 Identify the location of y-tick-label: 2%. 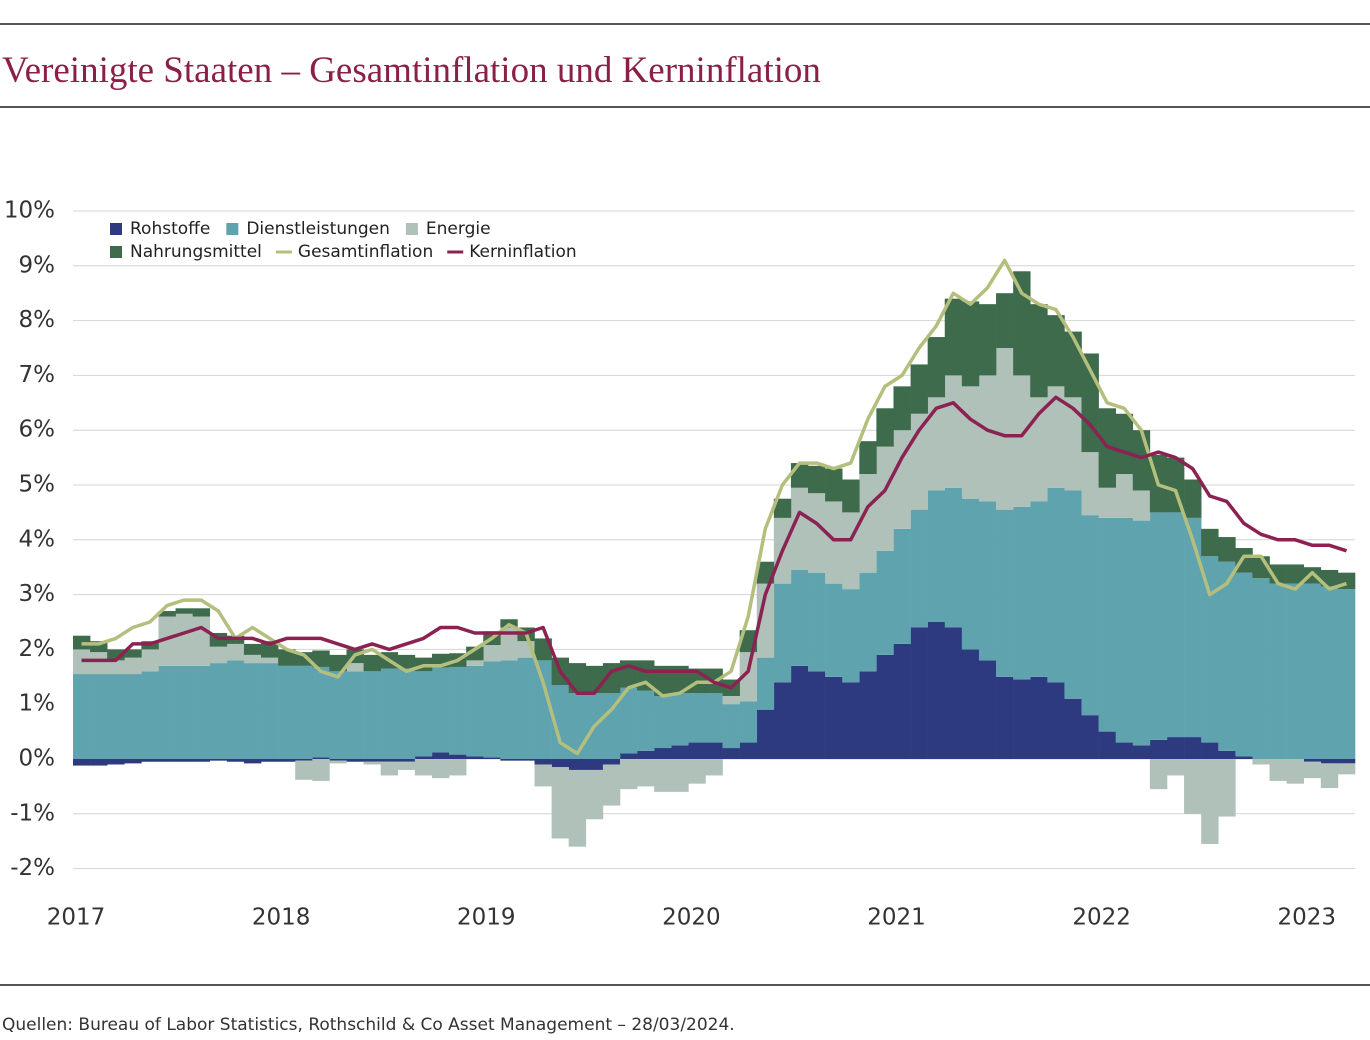
(37, 649).